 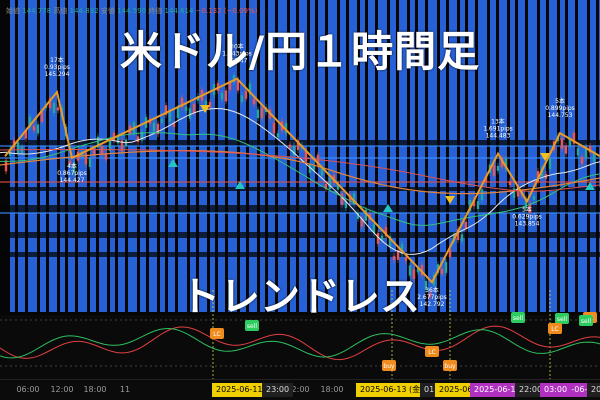 I want to click on sell-triangle-marker, so click(x=450, y=200).